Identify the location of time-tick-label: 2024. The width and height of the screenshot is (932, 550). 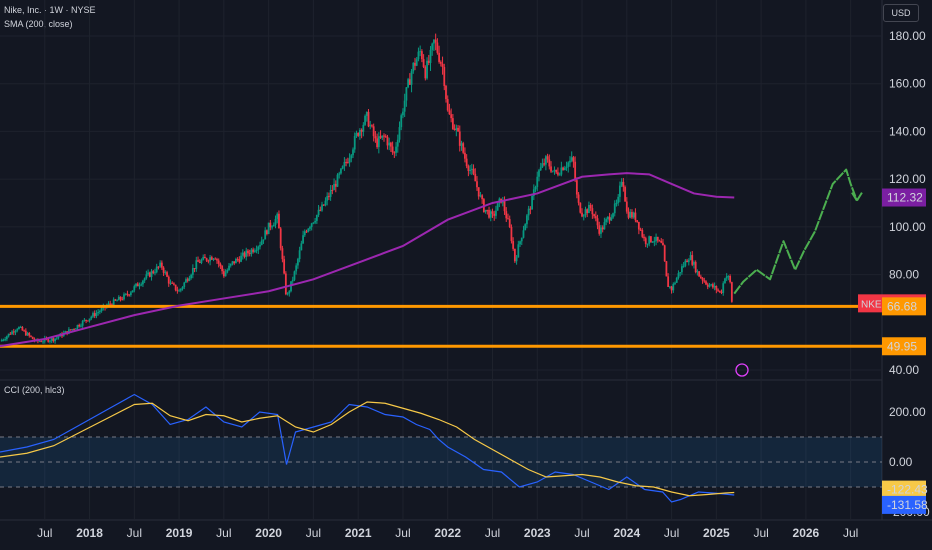
(626, 533).